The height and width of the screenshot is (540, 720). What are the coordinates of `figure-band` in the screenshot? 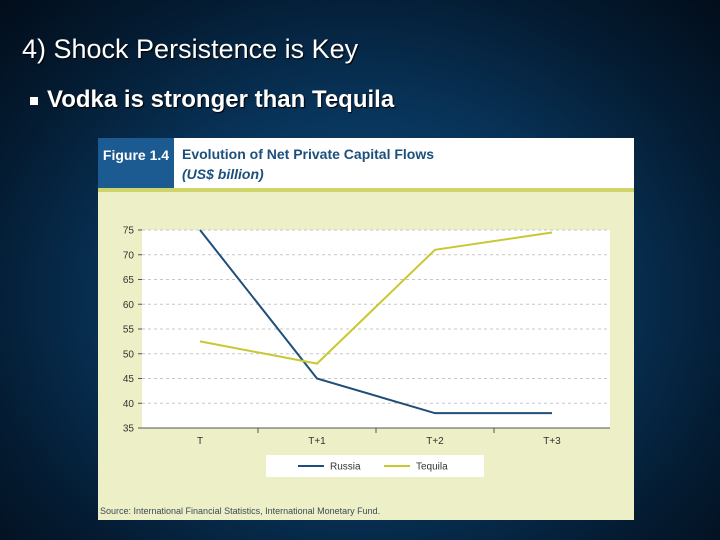 It's located at (366, 190).